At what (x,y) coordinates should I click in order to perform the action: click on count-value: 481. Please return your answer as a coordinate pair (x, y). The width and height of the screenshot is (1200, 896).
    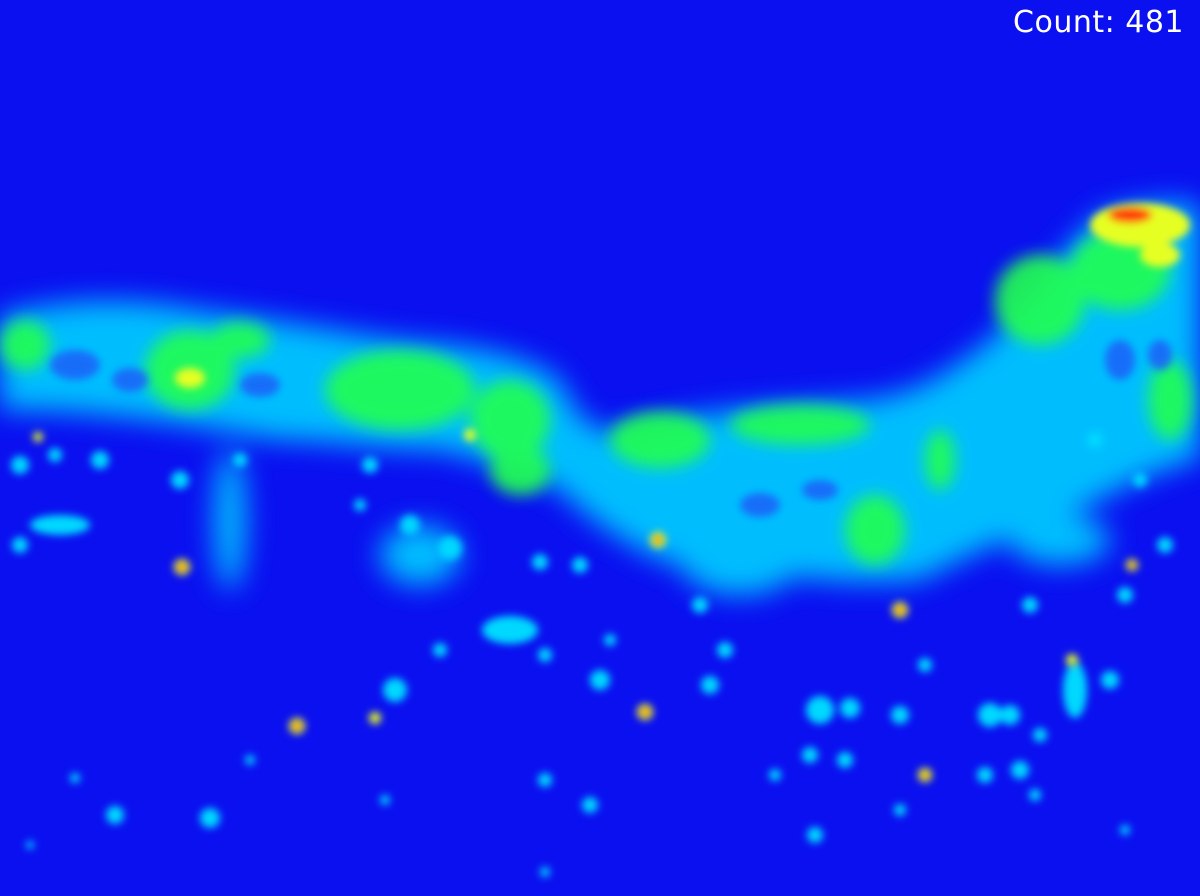
    Looking at the image, I should click on (1154, 22).